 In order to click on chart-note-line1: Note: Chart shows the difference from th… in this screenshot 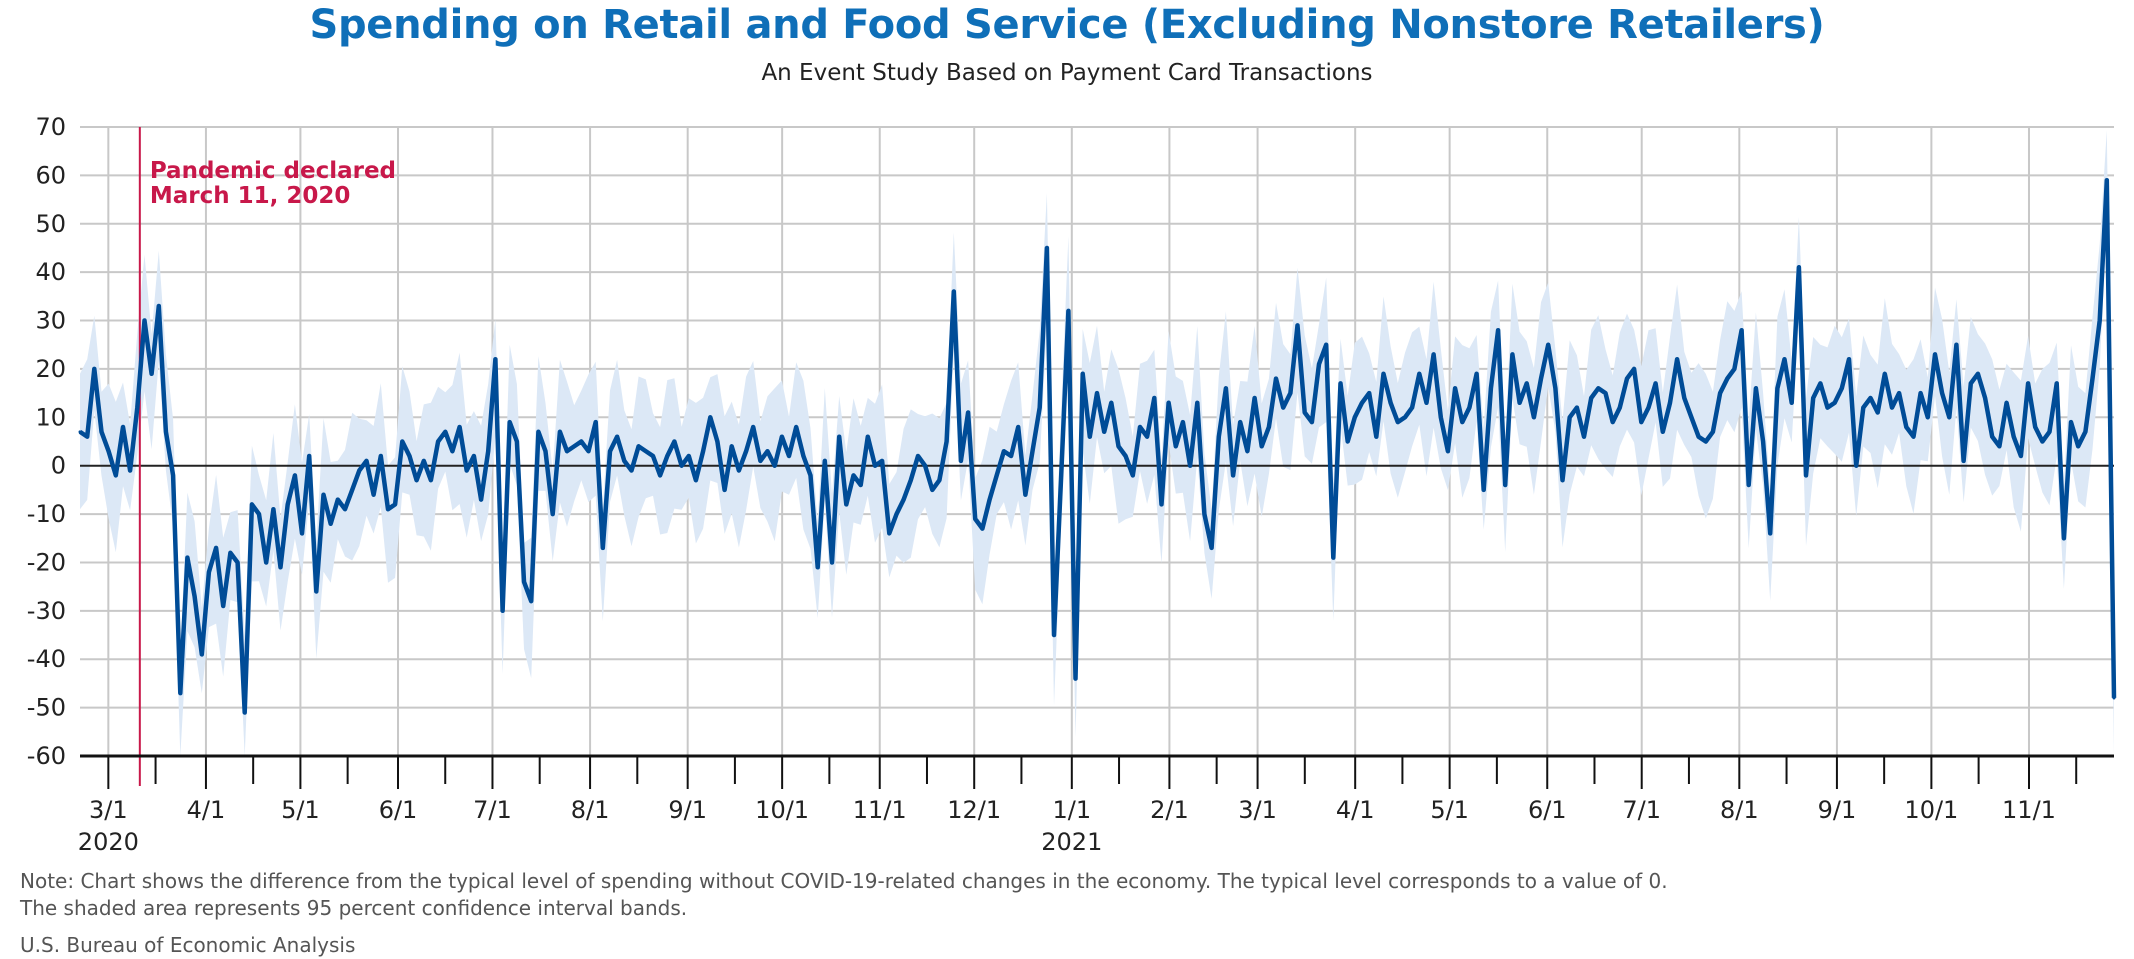, I will do `click(844, 881)`.